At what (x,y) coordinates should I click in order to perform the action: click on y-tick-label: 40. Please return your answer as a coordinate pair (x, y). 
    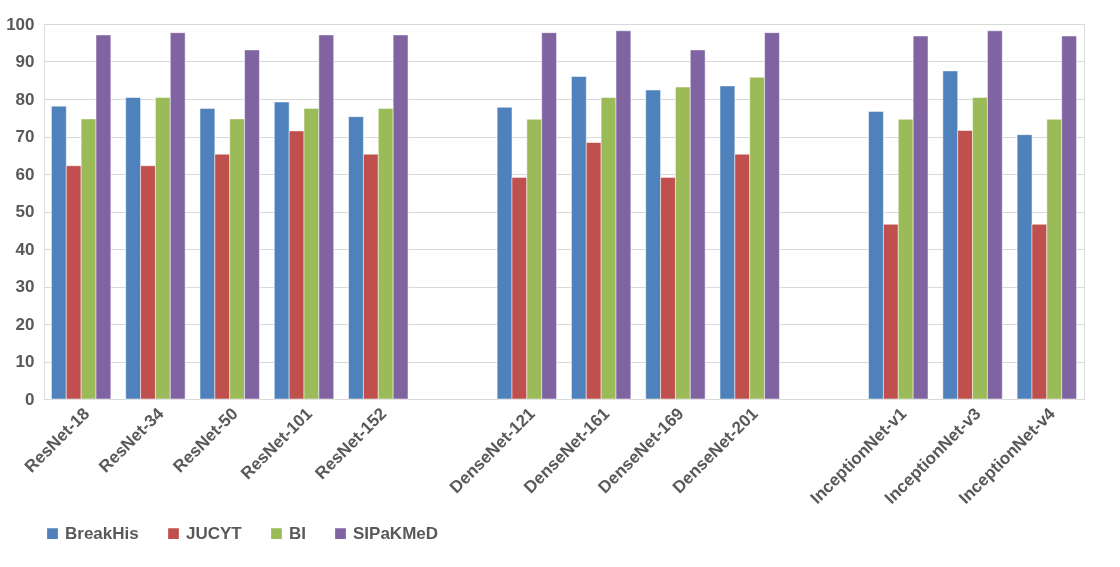
    Looking at the image, I should click on (25, 249).